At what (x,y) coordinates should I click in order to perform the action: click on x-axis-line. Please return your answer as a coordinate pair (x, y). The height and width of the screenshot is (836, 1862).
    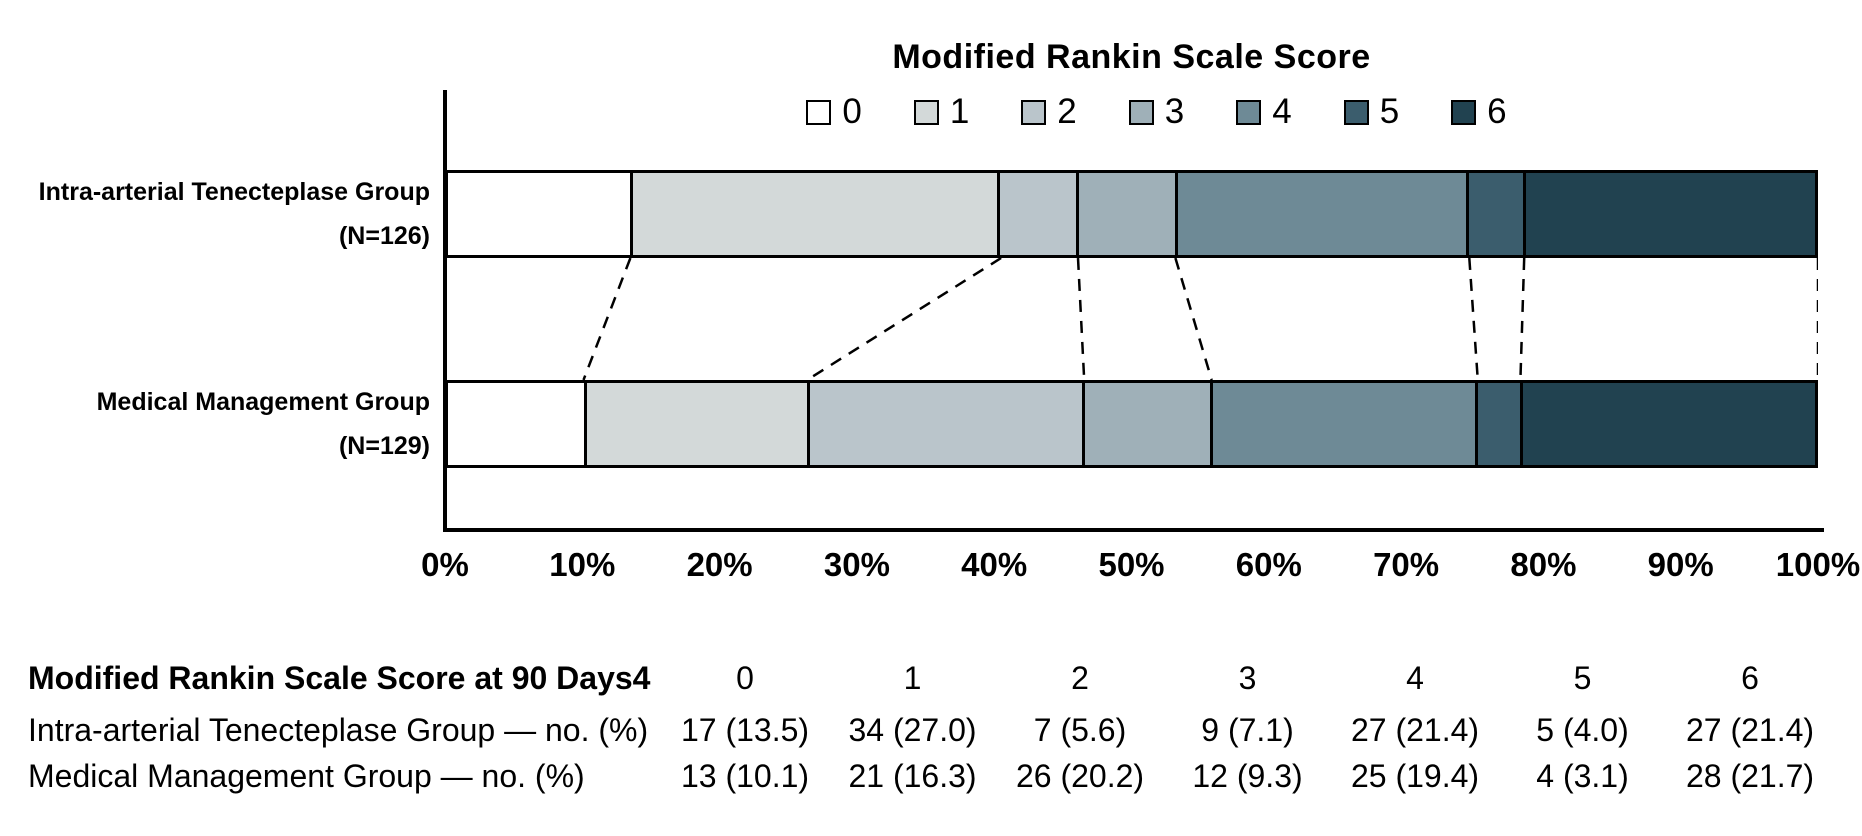
    Looking at the image, I should click on (1133, 530).